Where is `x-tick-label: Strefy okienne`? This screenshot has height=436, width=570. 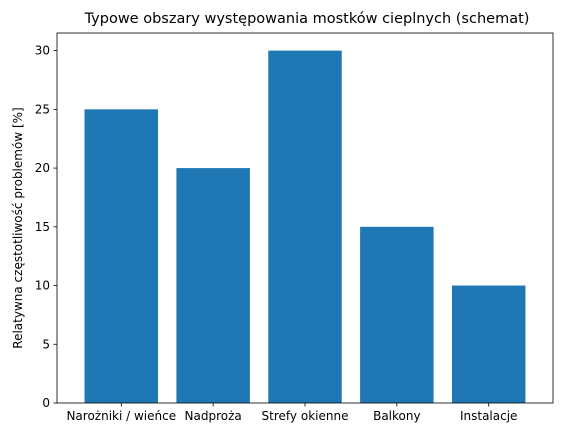
x-tick-label: Strefy okienne is located at coordinates (305, 416).